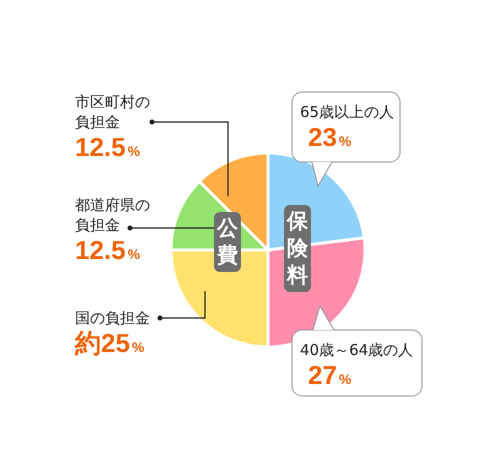 The height and width of the screenshot is (462, 483). What do you see at coordinates (357, 350) in the screenshot?
I see `slice-label: 40歳～64歳の人` at bounding box center [357, 350].